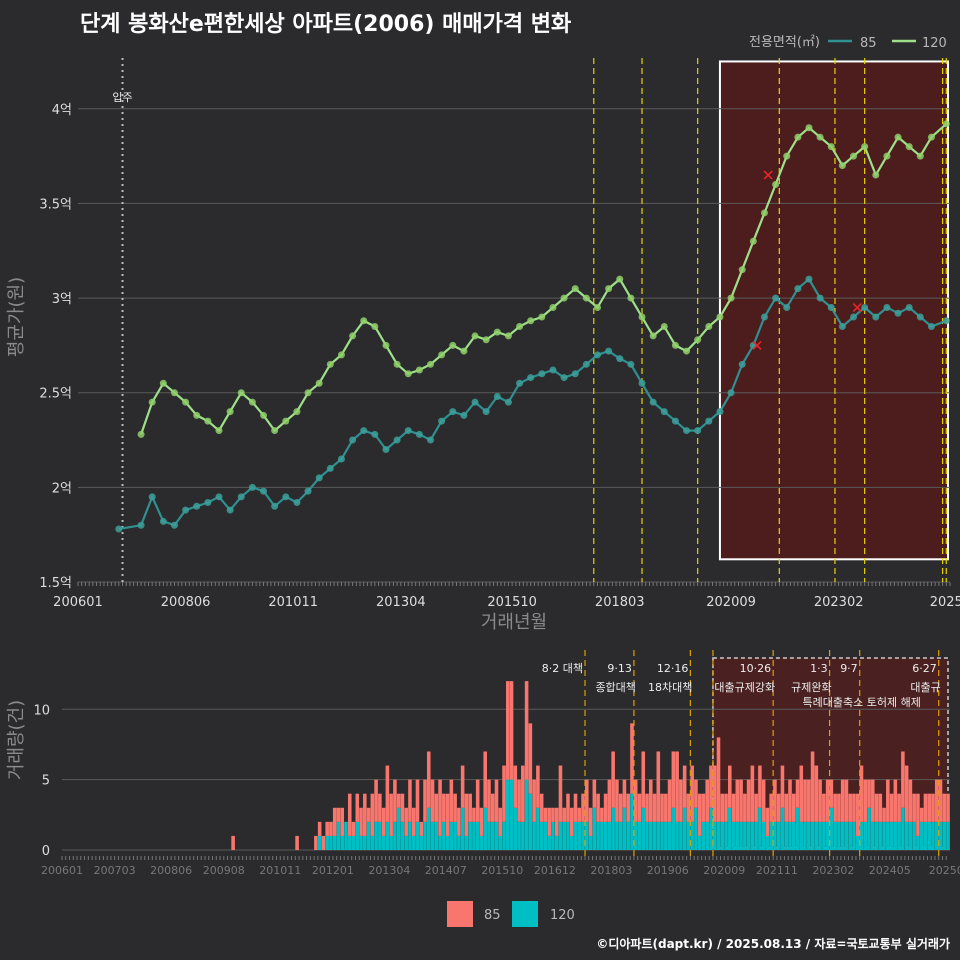 This screenshot has width=960, height=960. Describe the element at coordinates (890, 870) in the screenshot. I see `x-tick-label: 202405` at that location.